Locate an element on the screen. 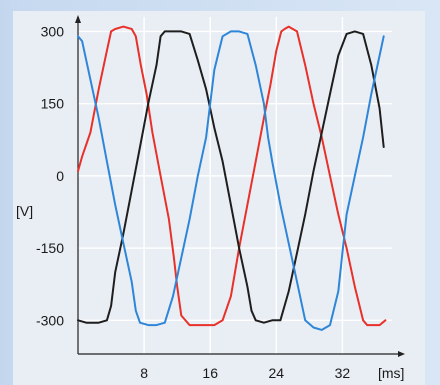  y-tick-label: 150 is located at coordinates (53, 104).